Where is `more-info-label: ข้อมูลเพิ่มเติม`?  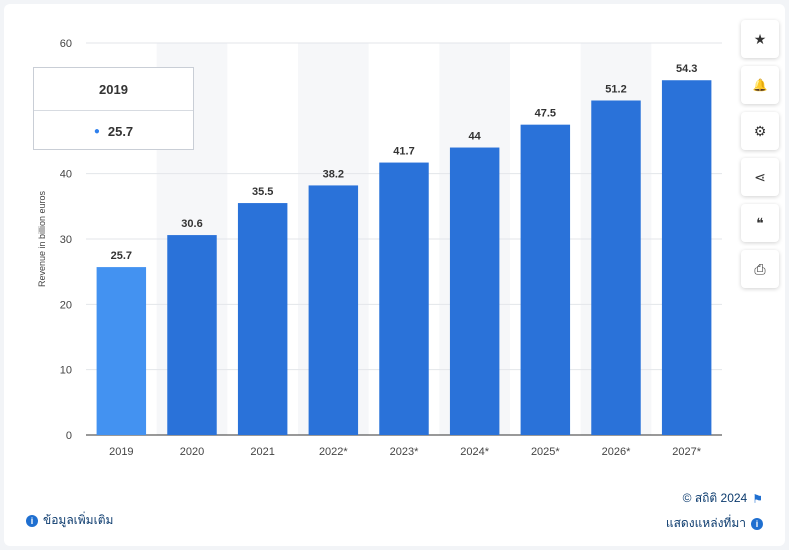
more-info-label: ข้อมูลเพิ่มเติม is located at coordinates (78, 520).